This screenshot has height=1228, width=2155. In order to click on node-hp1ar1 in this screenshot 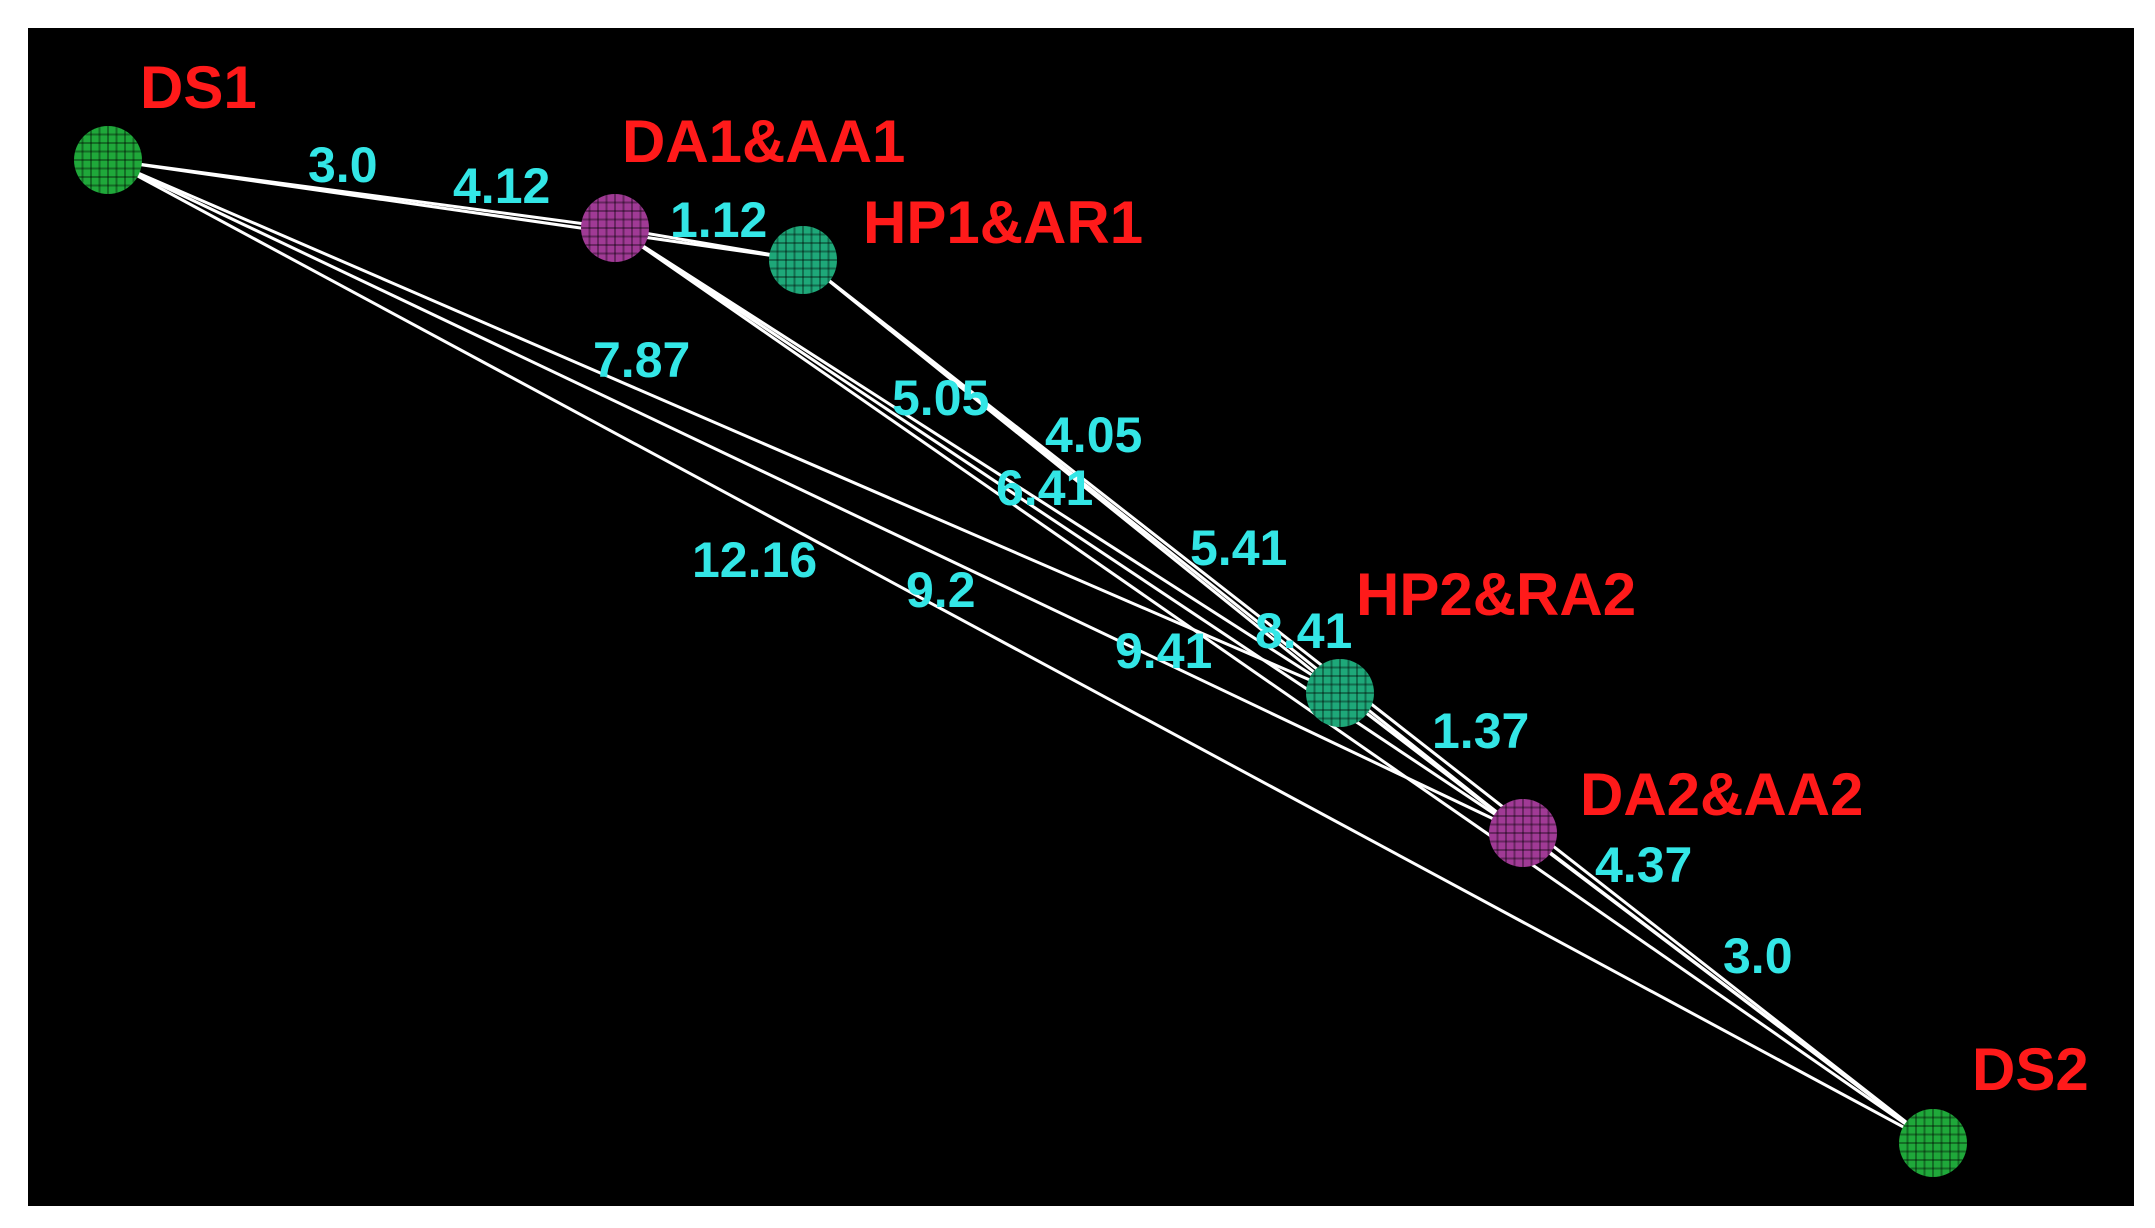, I will do `click(803, 260)`.